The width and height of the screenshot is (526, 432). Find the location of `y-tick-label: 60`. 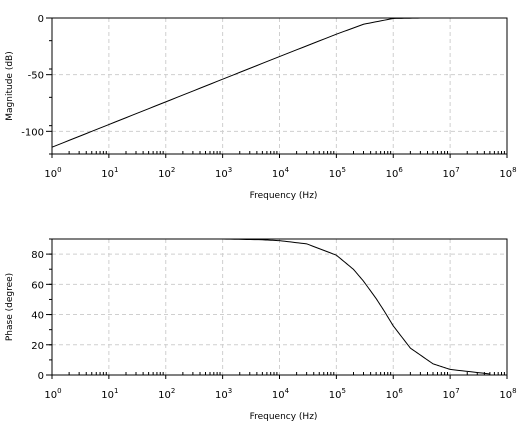

y-tick-label: 60 is located at coordinates (37, 285).